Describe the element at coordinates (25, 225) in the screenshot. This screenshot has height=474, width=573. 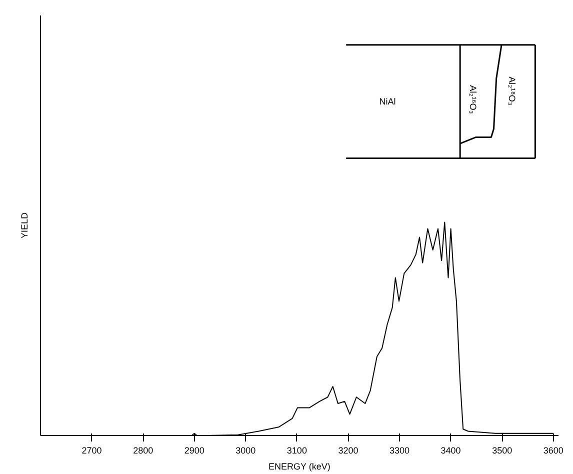
I see `y-axis-title: YIELD` at that location.